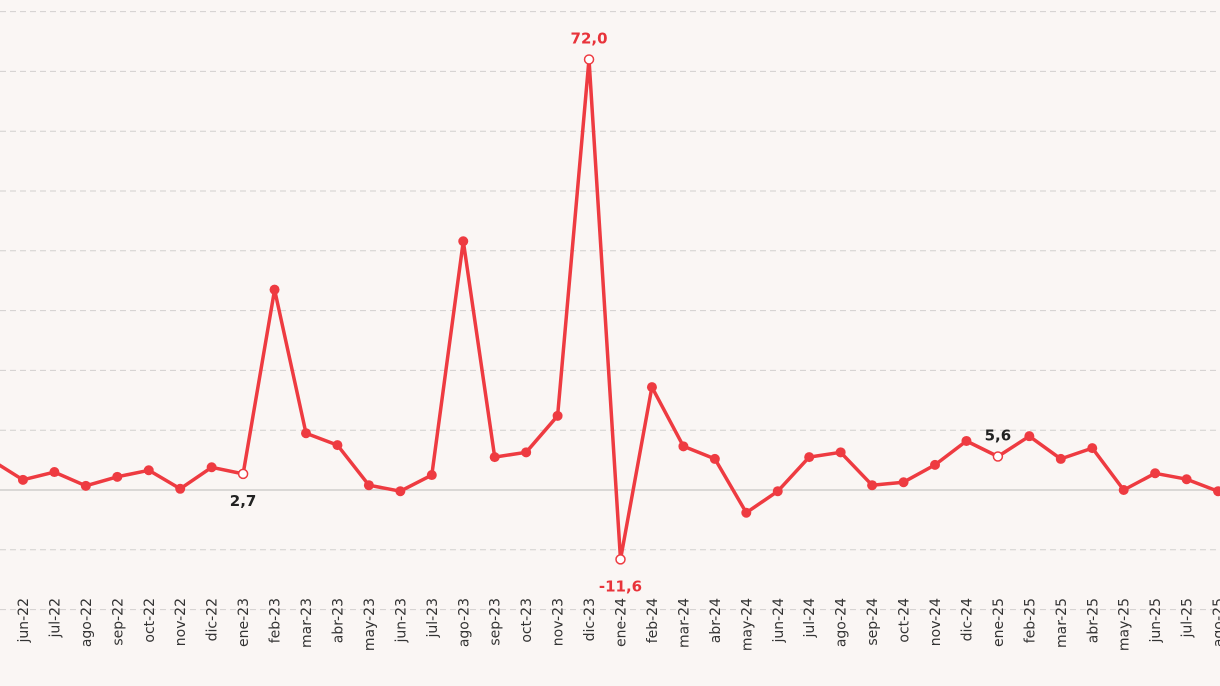  Describe the element at coordinates (307, 623) in the screenshot. I see `x-tick-label: mar-23` at that location.